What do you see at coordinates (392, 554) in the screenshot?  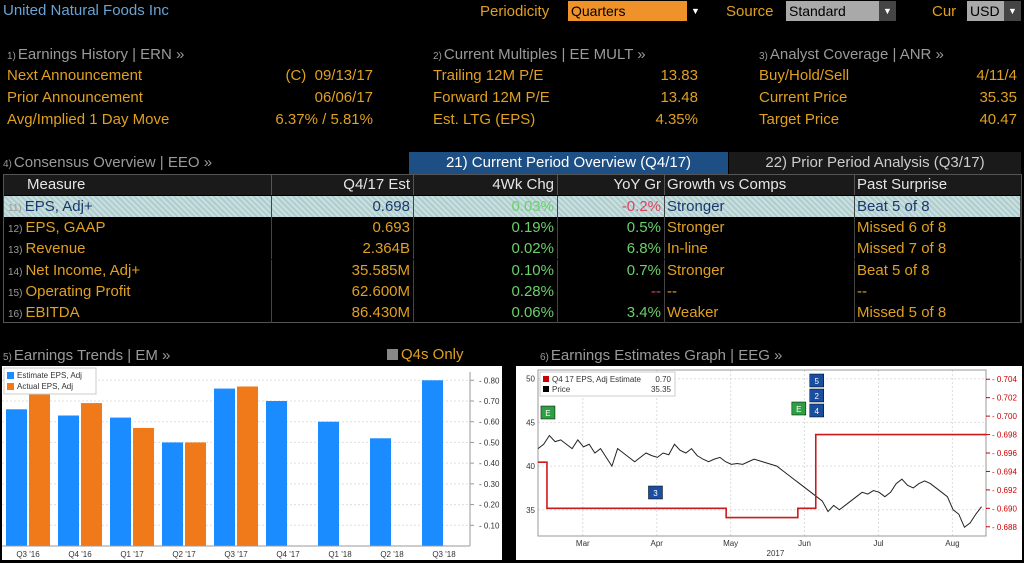 I see `x-tick-label: Q2 '18` at bounding box center [392, 554].